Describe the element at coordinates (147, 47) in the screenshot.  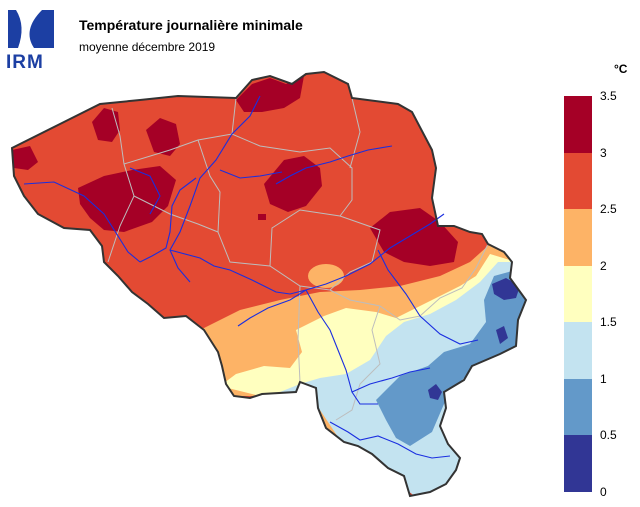
I see `map-subtitle: moyenne décembre 2019` at that location.